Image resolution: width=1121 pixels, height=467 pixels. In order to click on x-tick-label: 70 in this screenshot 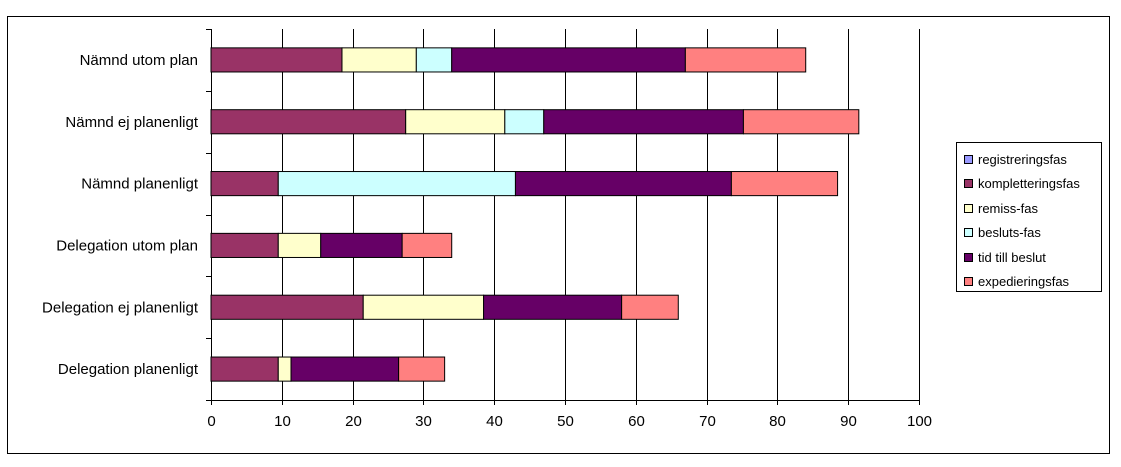, I will do `click(707, 421)`.